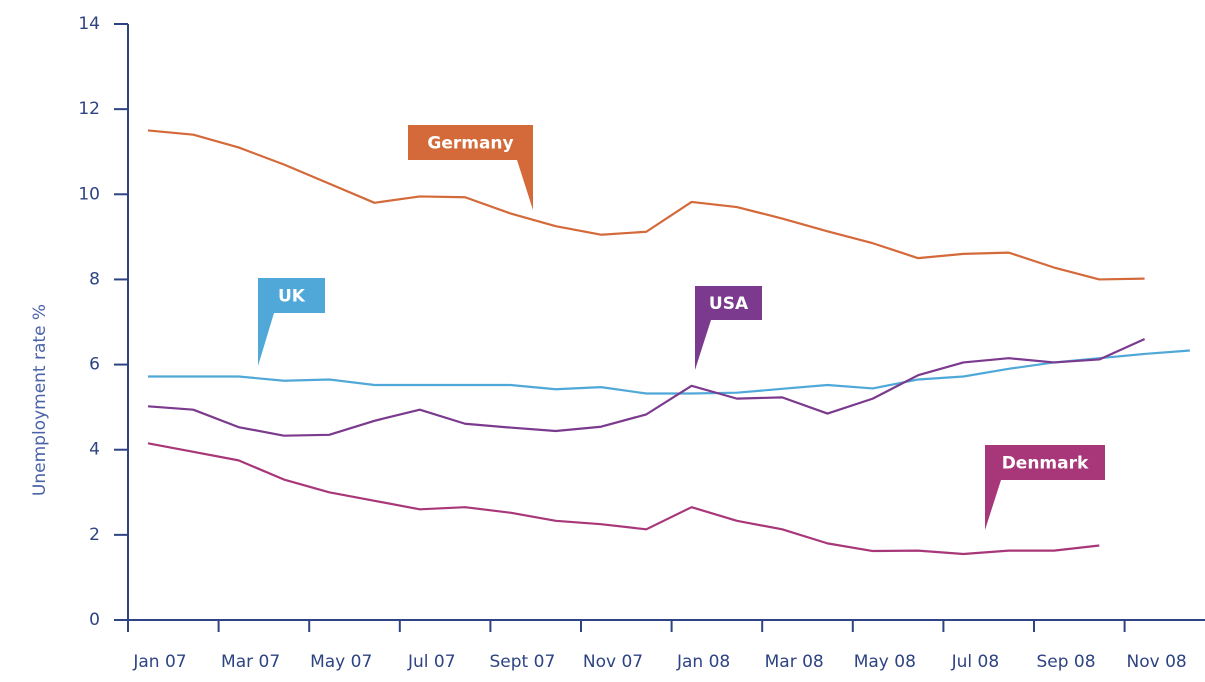 This screenshot has height=682, width=1205. What do you see at coordinates (89, 24) in the screenshot?
I see `y-tick-label: 14` at bounding box center [89, 24].